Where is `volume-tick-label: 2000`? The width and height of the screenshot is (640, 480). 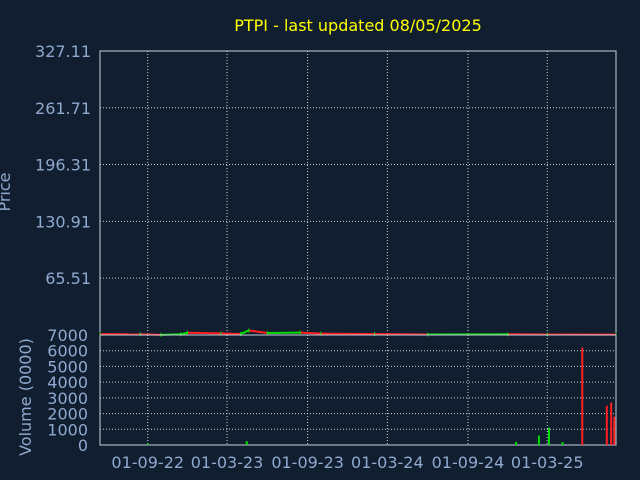 volume-tick-label: 2000 is located at coordinates (67, 414).